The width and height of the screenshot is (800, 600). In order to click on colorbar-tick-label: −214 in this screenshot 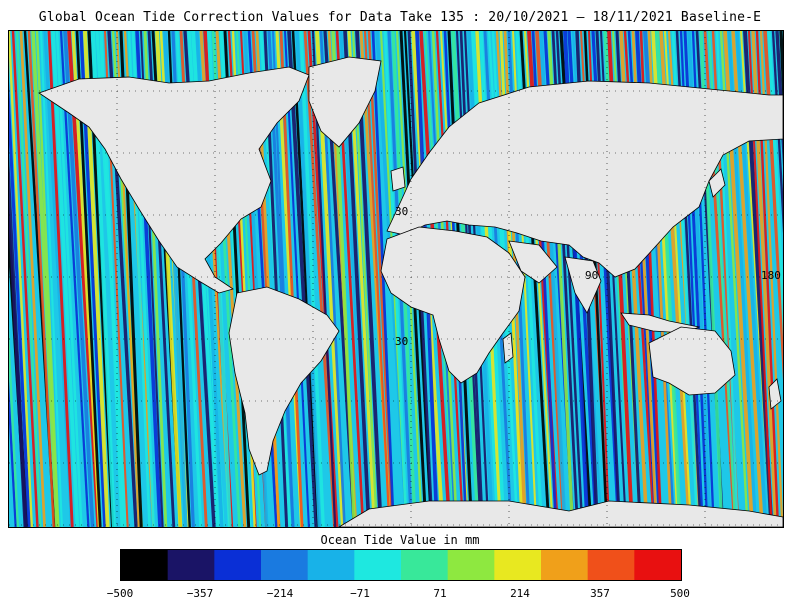, I will do `click(280, 593)`.